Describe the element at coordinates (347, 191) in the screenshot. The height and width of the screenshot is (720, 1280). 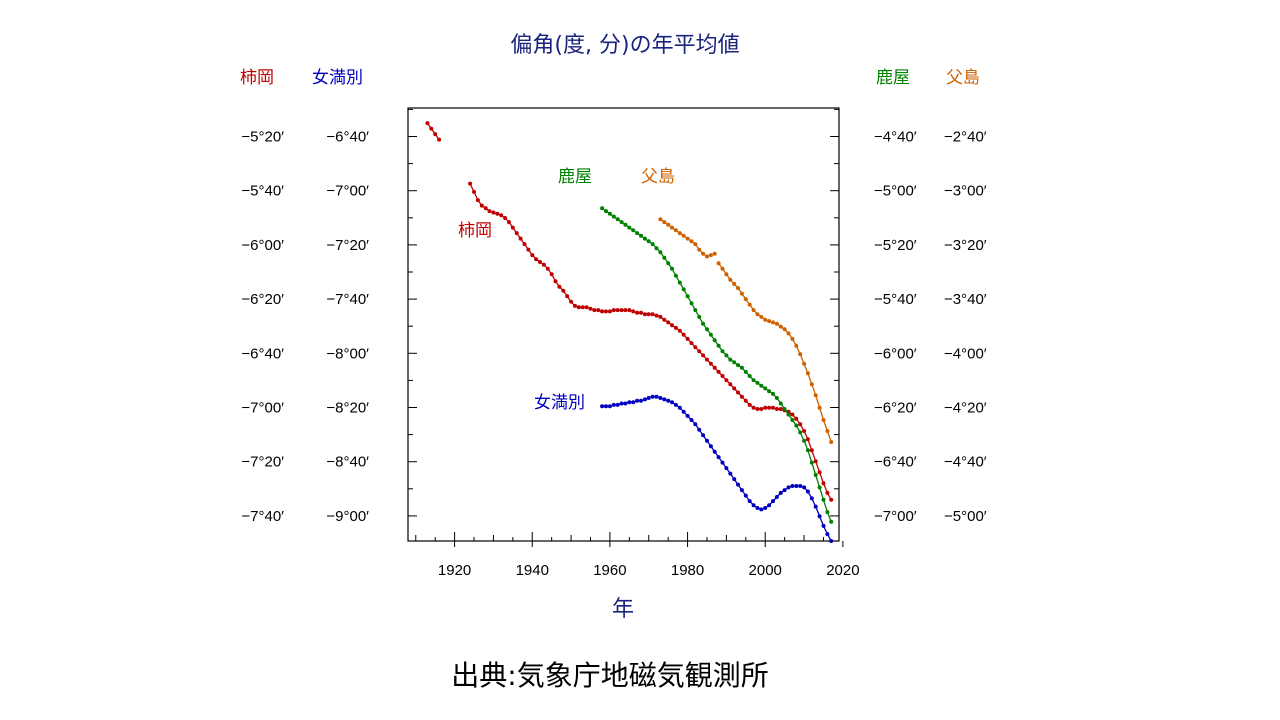
I see `y-tick-label-memambetsu: −7°00′` at that location.